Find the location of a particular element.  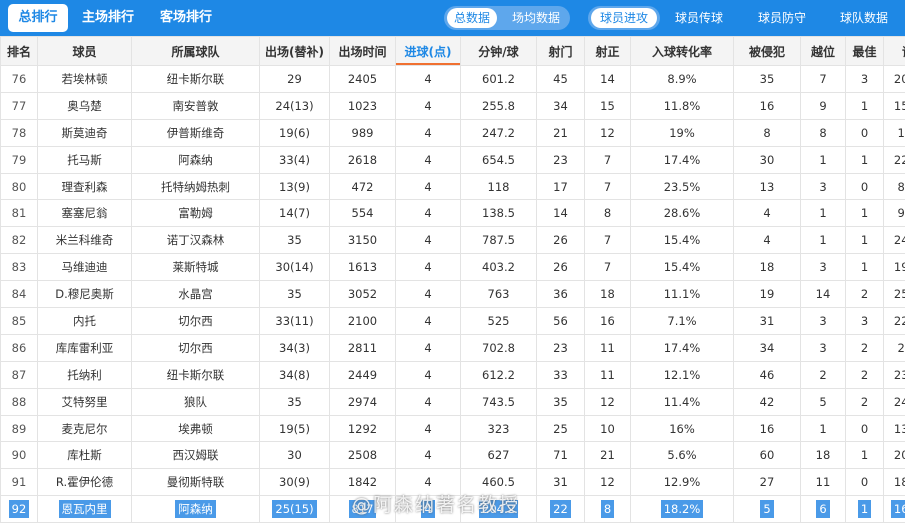

col-minutes-cell: 2974 is located at coordinates (362, 401).